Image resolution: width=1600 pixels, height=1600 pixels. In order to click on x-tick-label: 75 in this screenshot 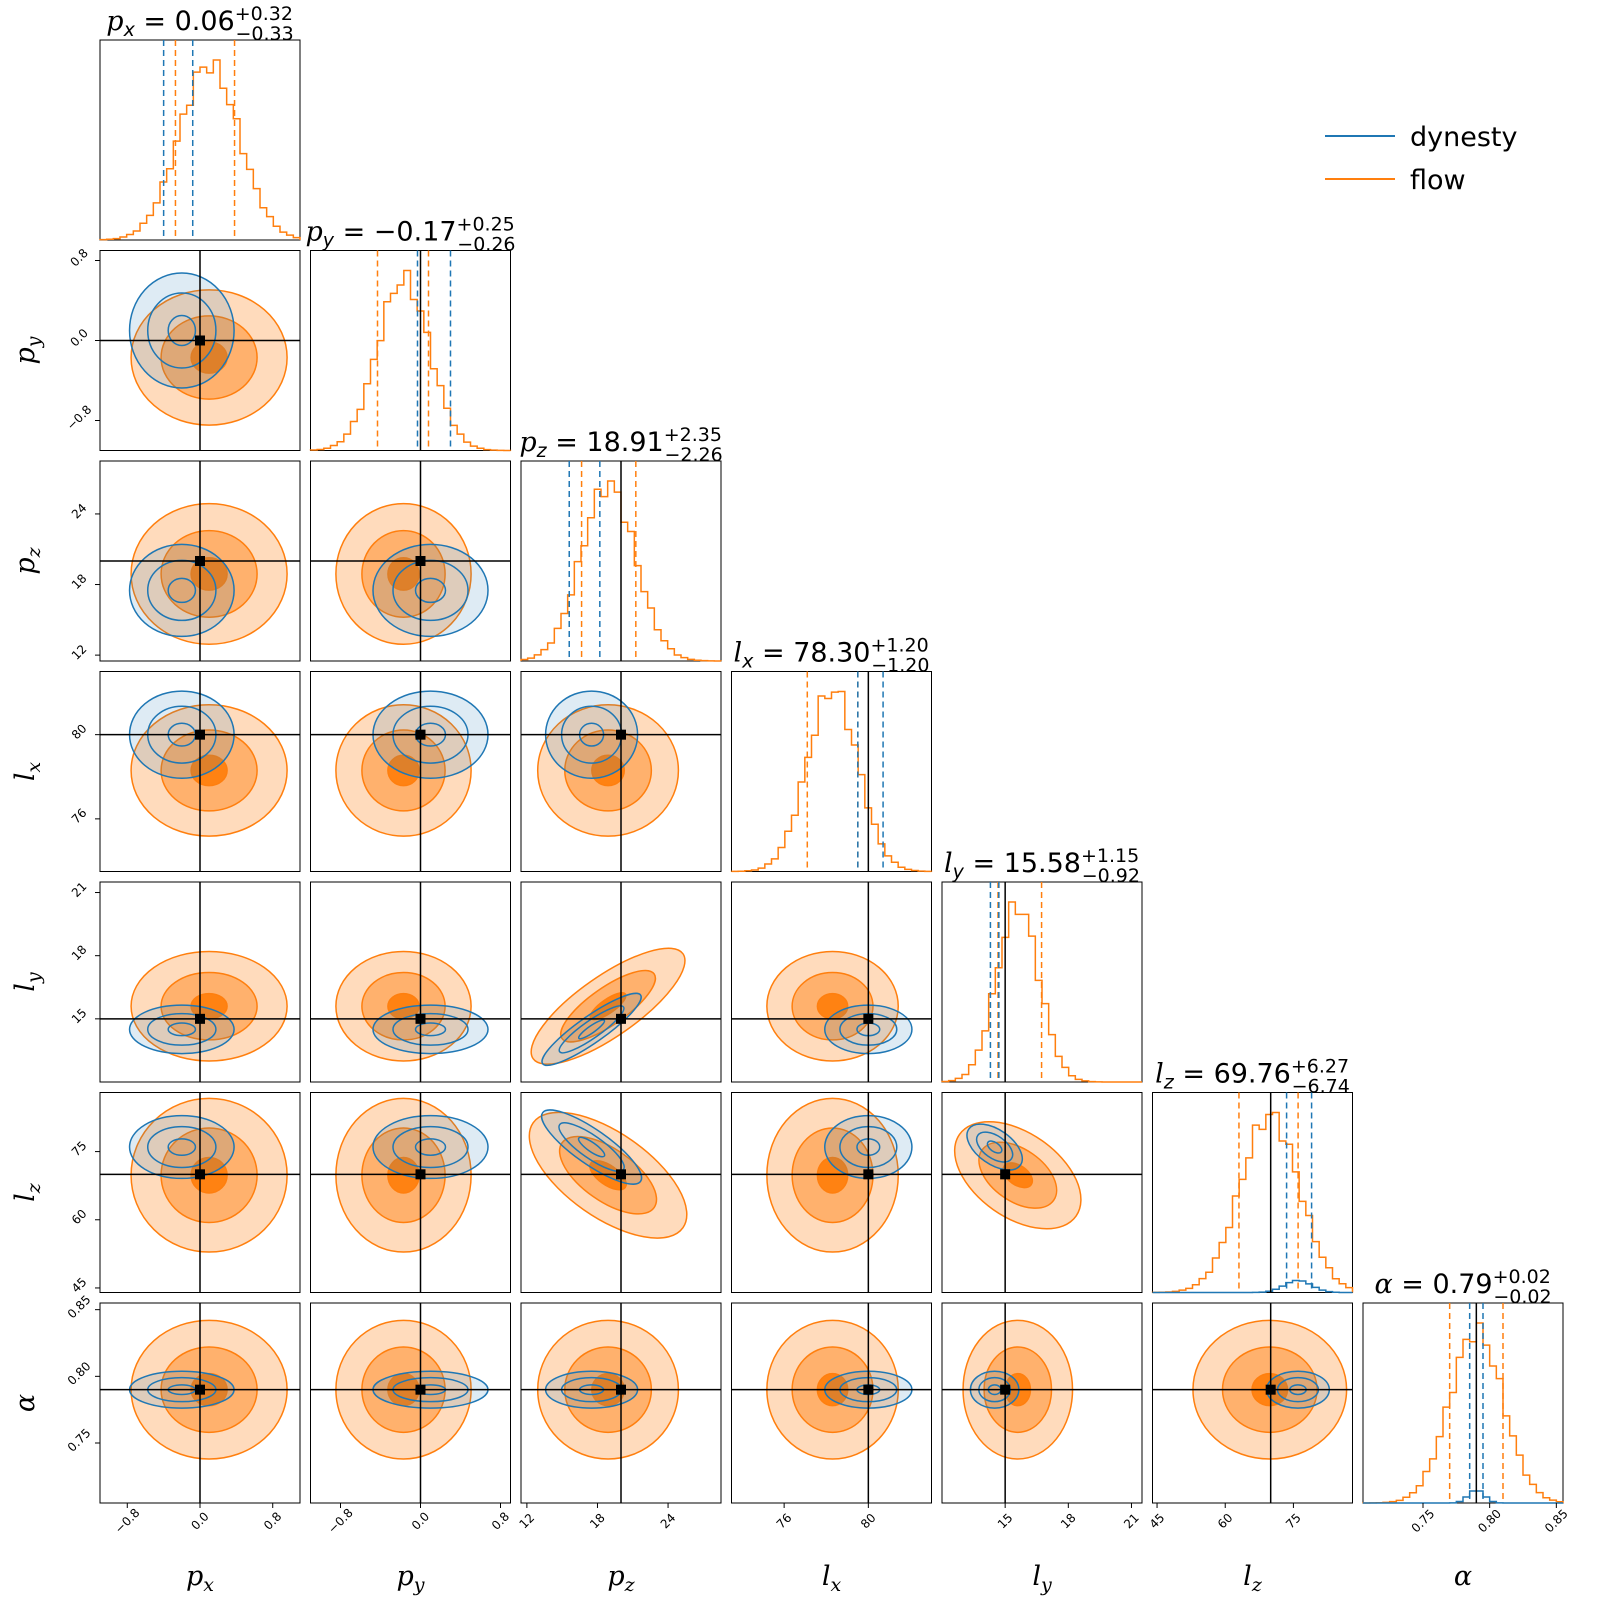, I will do `click(1293, 1521)`.